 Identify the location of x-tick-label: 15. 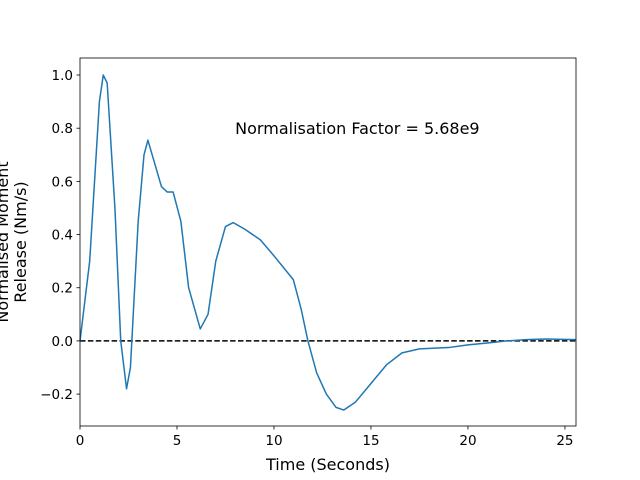
(370, 441).